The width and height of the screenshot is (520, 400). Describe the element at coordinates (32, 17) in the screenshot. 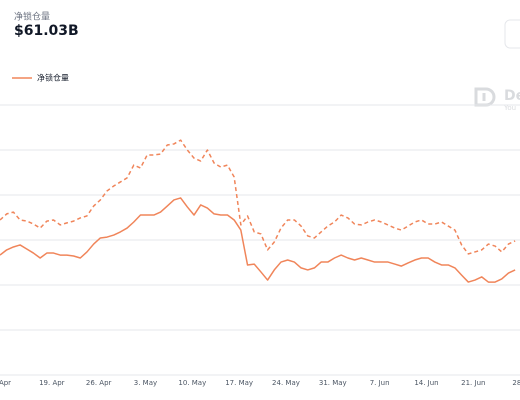

I see `chart-title: 净锁仓量` at that location.